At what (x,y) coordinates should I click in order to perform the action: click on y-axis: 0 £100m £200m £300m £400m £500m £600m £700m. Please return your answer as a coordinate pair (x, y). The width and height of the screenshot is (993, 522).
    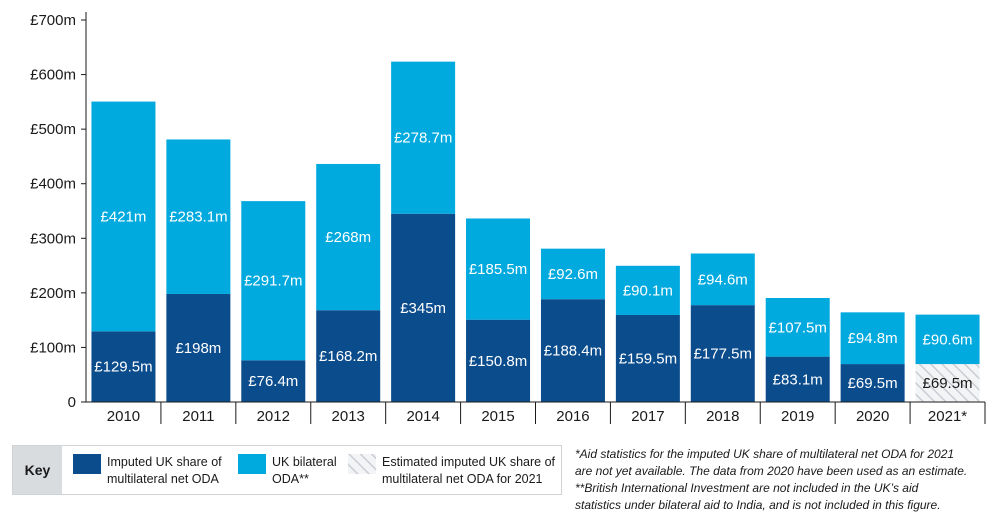
    Looking at the image, I should click on (58, 211).